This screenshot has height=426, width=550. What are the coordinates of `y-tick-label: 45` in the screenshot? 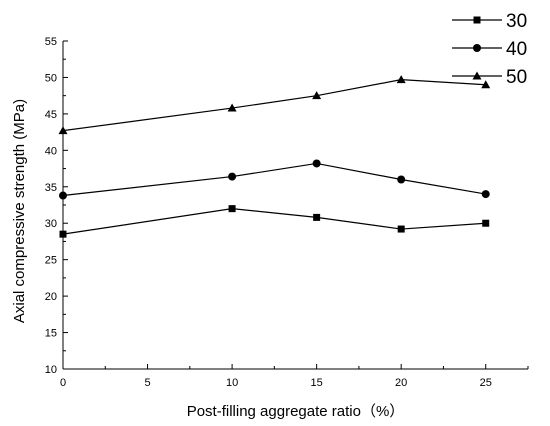 It's located at (51, 115).